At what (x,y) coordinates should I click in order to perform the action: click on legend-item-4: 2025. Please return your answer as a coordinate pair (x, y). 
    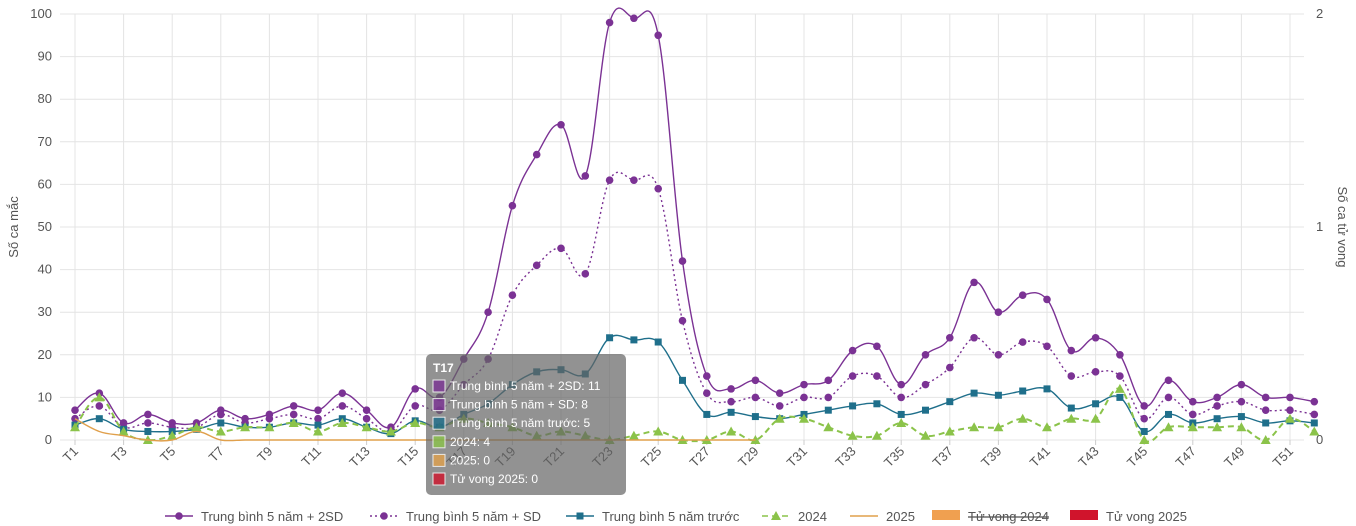
    Looking at the image, I should click on (882, 516).